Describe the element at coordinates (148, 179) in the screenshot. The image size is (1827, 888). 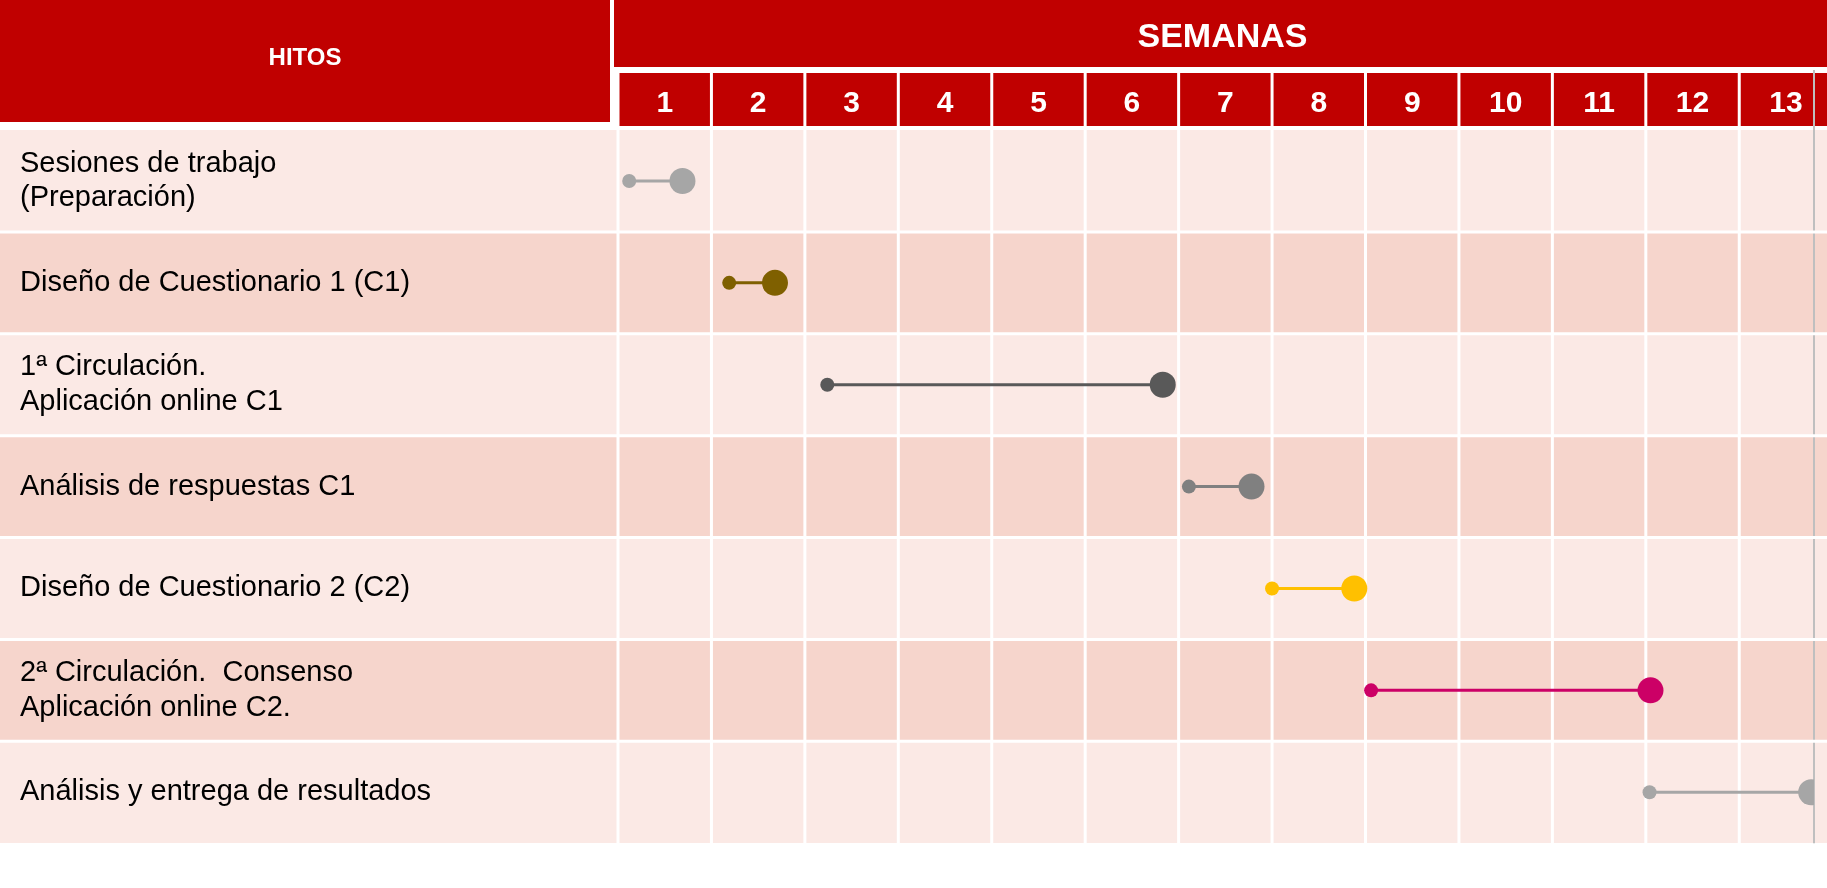
I see `y-tick-label: Sesiones de trabajo (Preparación)` at that location.